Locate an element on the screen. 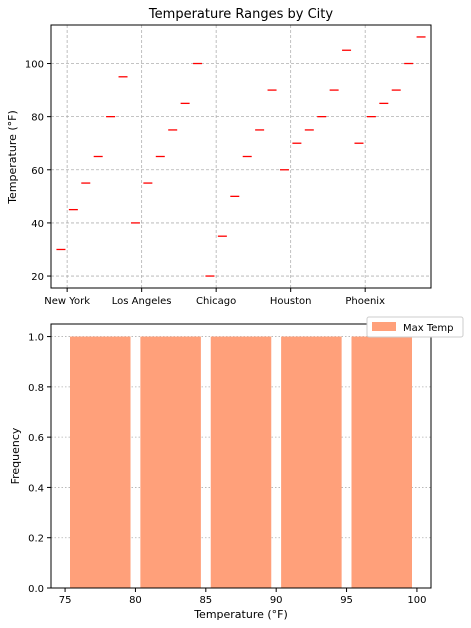 Image resolution: width=471 pixels, height=628 pixels. y-tick-label: 0.6 is located at coordinates (36, 438).